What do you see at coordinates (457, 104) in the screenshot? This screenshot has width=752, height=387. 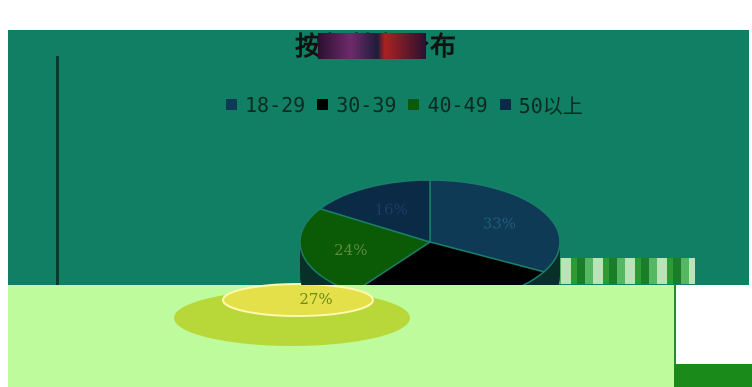 I see `legend-label: 40-49` at bounding box center [457, 104].